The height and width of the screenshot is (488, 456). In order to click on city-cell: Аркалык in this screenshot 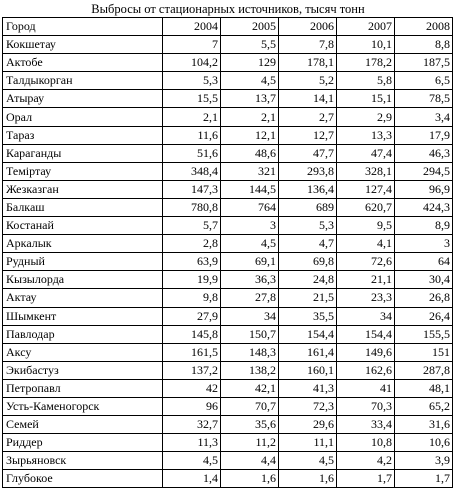, I will do `click(82, 244)`.